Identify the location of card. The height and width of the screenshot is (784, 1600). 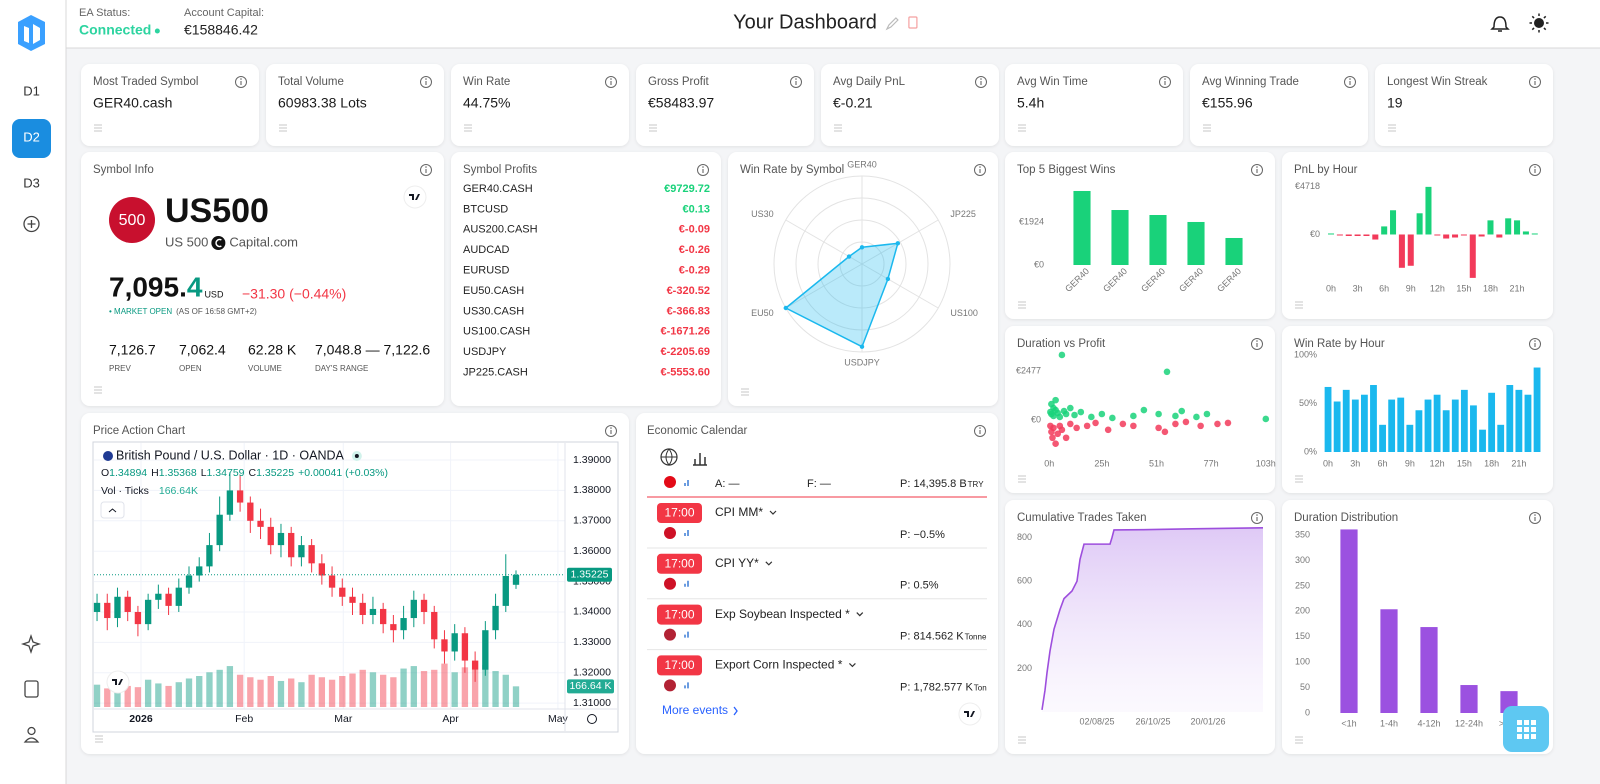
(1094, 105).